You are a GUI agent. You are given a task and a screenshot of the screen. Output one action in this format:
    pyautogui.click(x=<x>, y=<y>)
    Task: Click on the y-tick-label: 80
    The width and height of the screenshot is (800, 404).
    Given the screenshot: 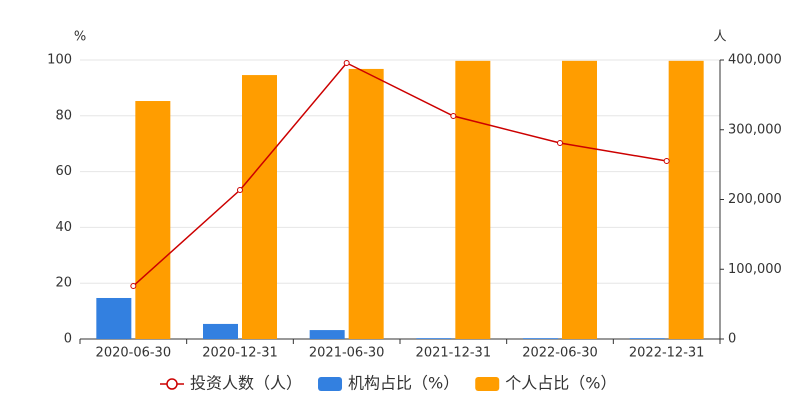 What is the action you would take?
    pyautogui.click(x=63, y=115)
    